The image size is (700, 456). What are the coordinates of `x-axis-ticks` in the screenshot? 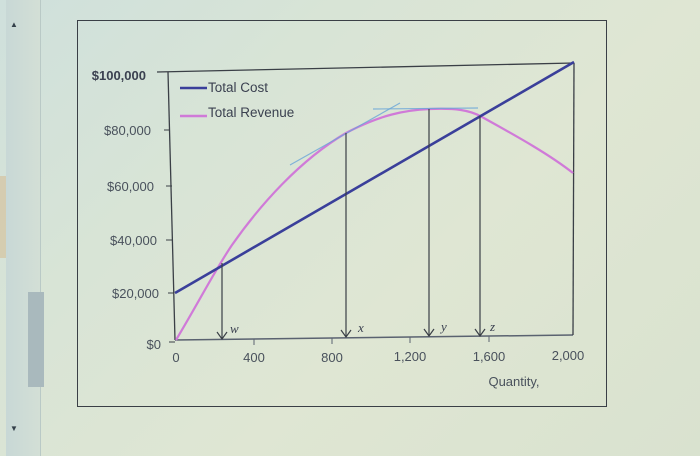 It's located at (371, 340).